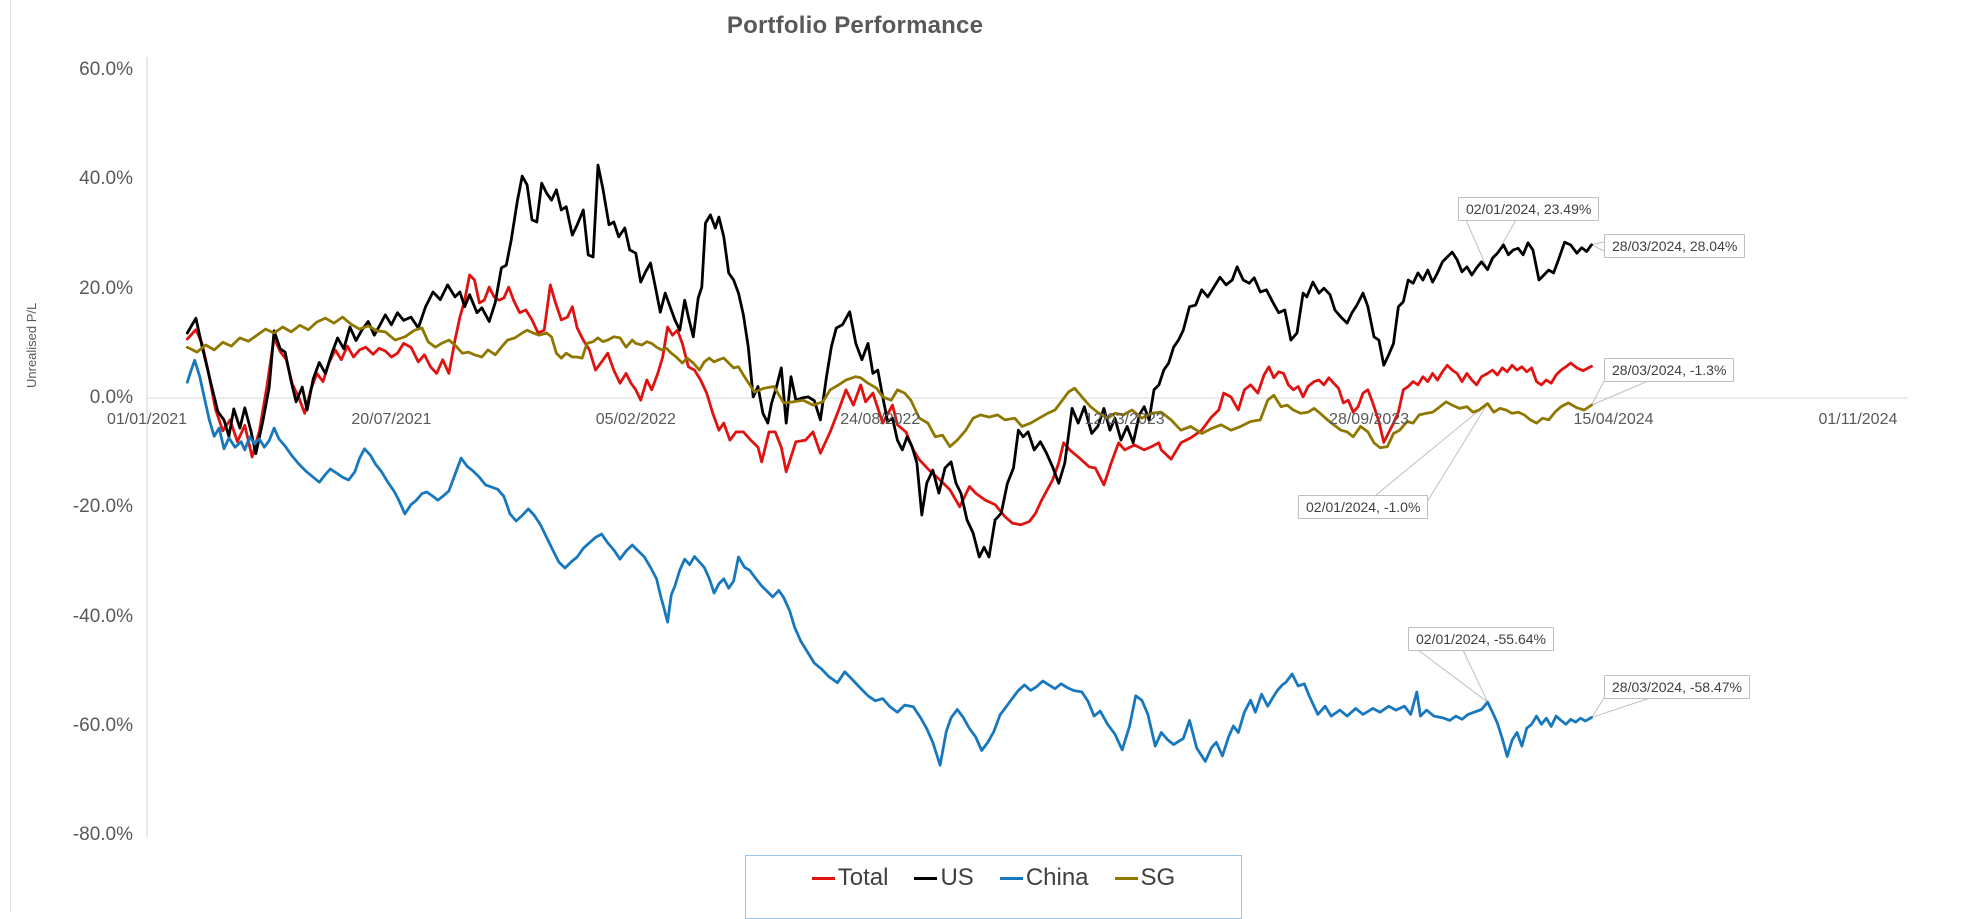 This screenshot has height=919, width=1964. I want to click on chart-legend: Total US China SG, so click(993, 887).